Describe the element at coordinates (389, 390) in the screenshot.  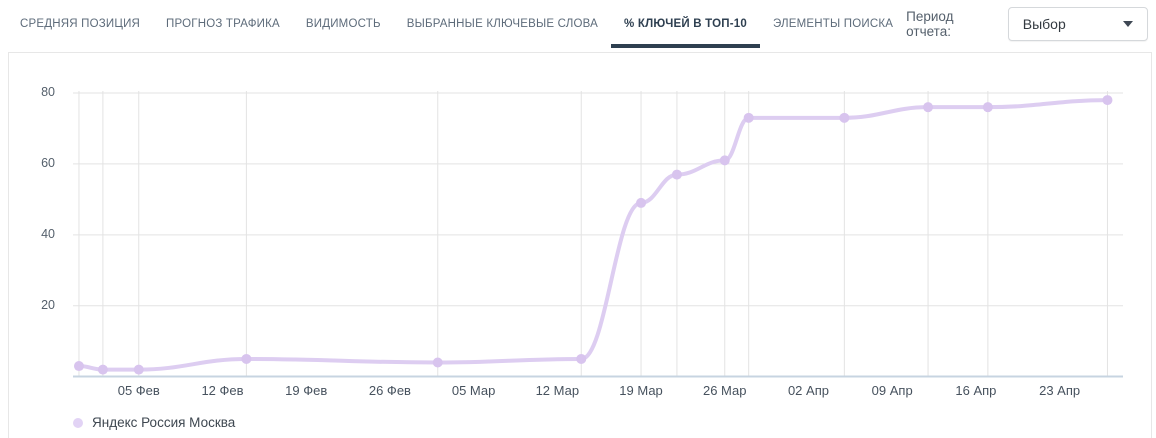
I see `x-tick-label: 26 Фев` at that location.